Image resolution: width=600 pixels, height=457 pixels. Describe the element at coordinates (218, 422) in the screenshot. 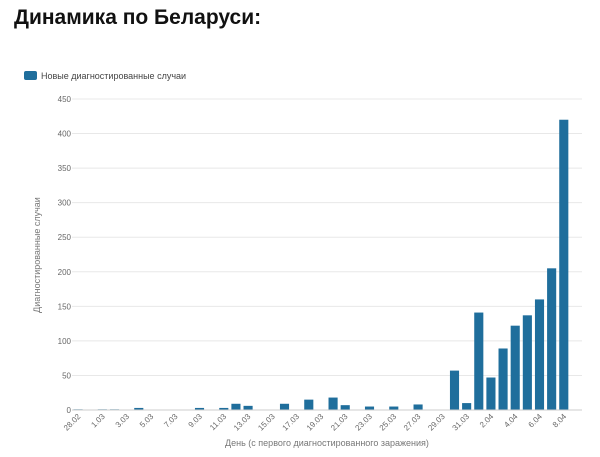

I see `x-tick-label: 11.03` at that location.